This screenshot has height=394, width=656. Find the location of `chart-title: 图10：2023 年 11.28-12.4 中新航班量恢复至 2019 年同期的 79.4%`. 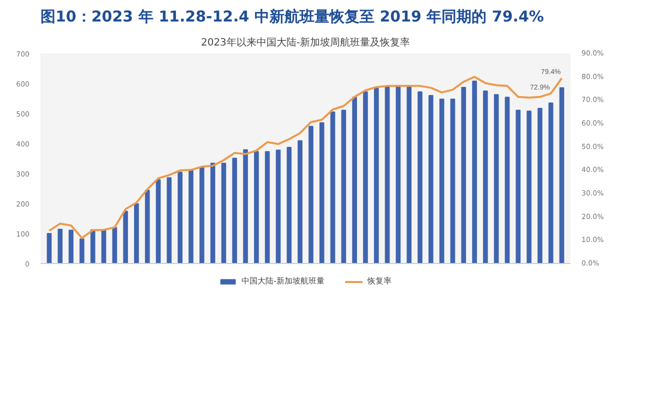

chart-title: 图10：2023 年 11.28-12.4 中新航班量恢复至 2019 年同期的 79.4% is located at coordinates (292, 17).